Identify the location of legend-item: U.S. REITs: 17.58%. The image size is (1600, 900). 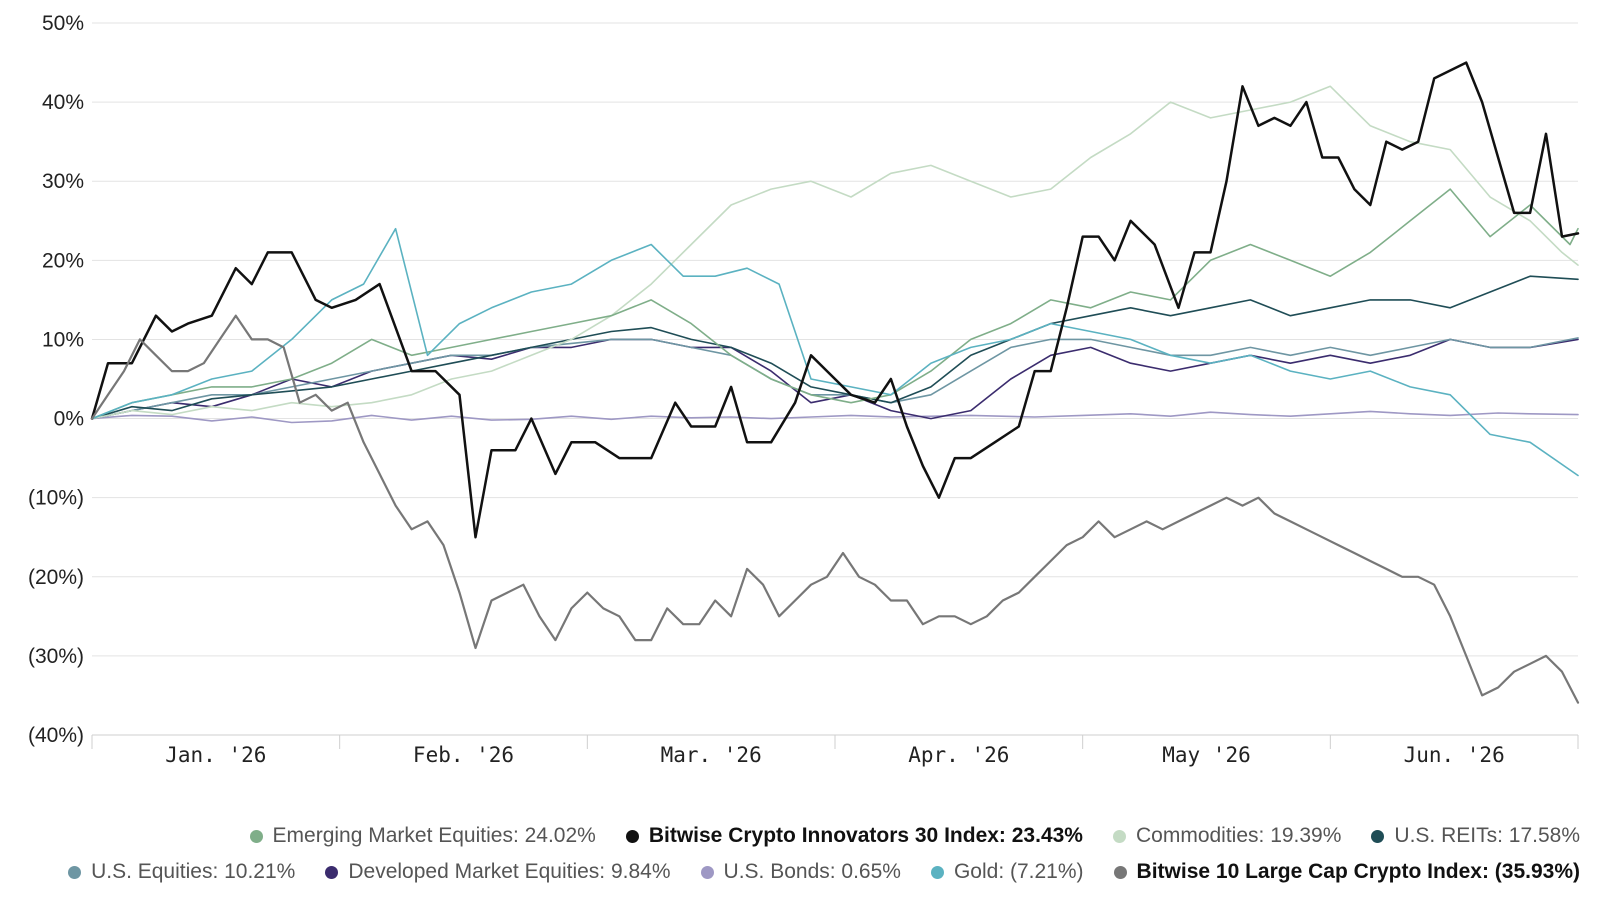
(1475, 836).